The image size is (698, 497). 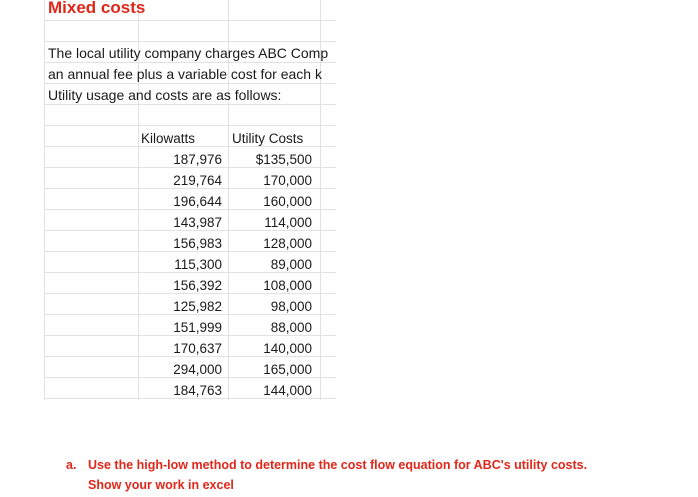 I want to click on sheet-title: Mixed costs, so click(x=97, y=8).